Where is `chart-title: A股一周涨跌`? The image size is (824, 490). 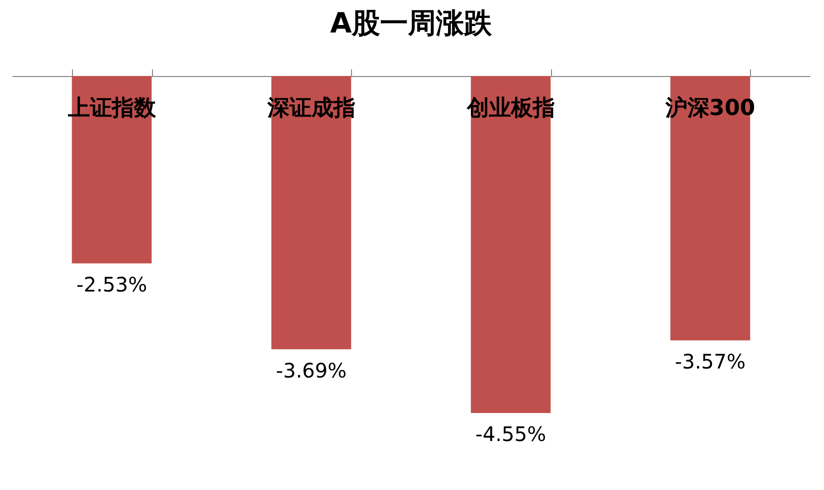
chart-title: A股一周涨跌 is located at coordinates (411, 23).